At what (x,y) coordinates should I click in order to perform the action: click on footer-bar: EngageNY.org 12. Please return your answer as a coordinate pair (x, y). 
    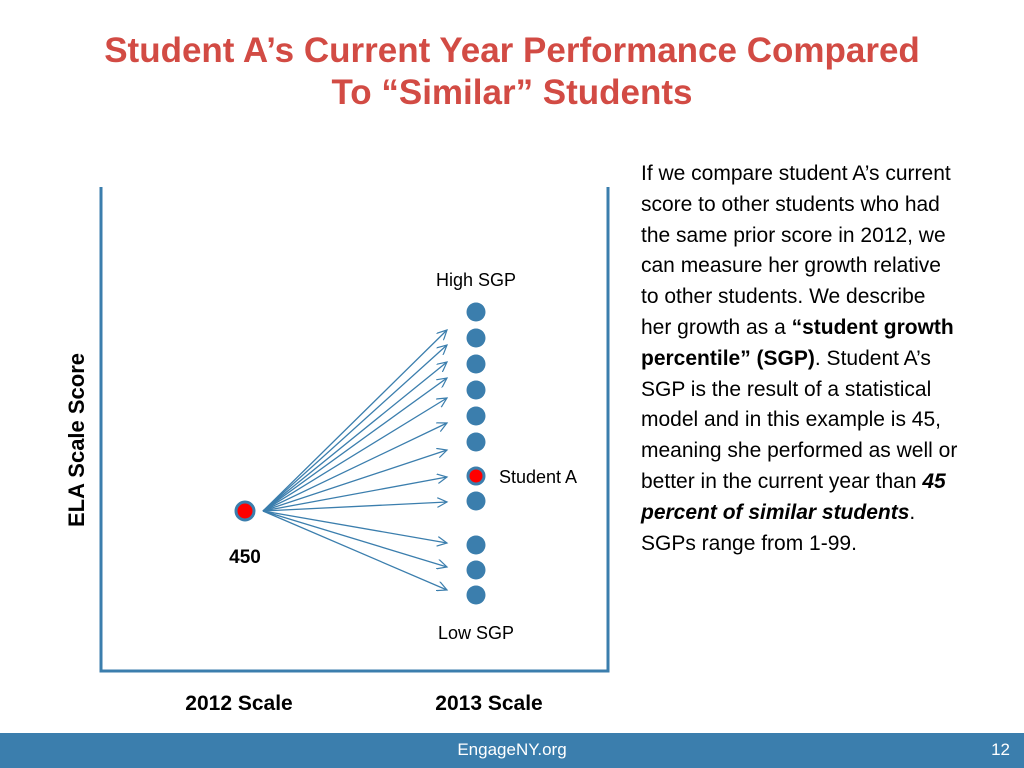
    Looking at the image, I should click on (512, 750).